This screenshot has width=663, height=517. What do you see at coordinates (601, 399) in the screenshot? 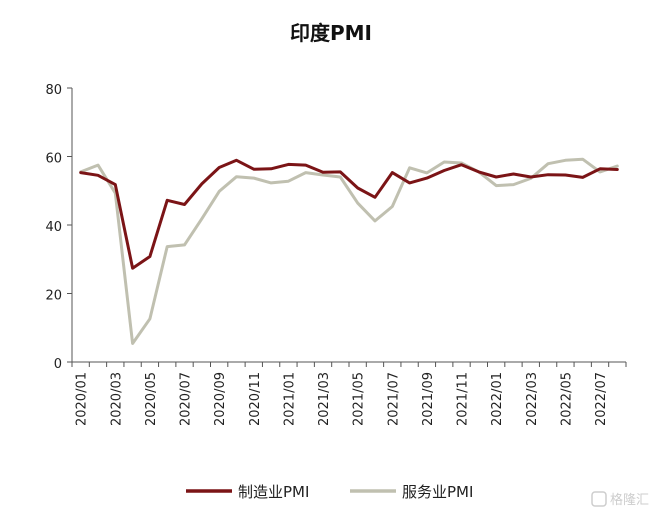
I see `x-tick-label: 2022/07` at bounding box center [601, 399].